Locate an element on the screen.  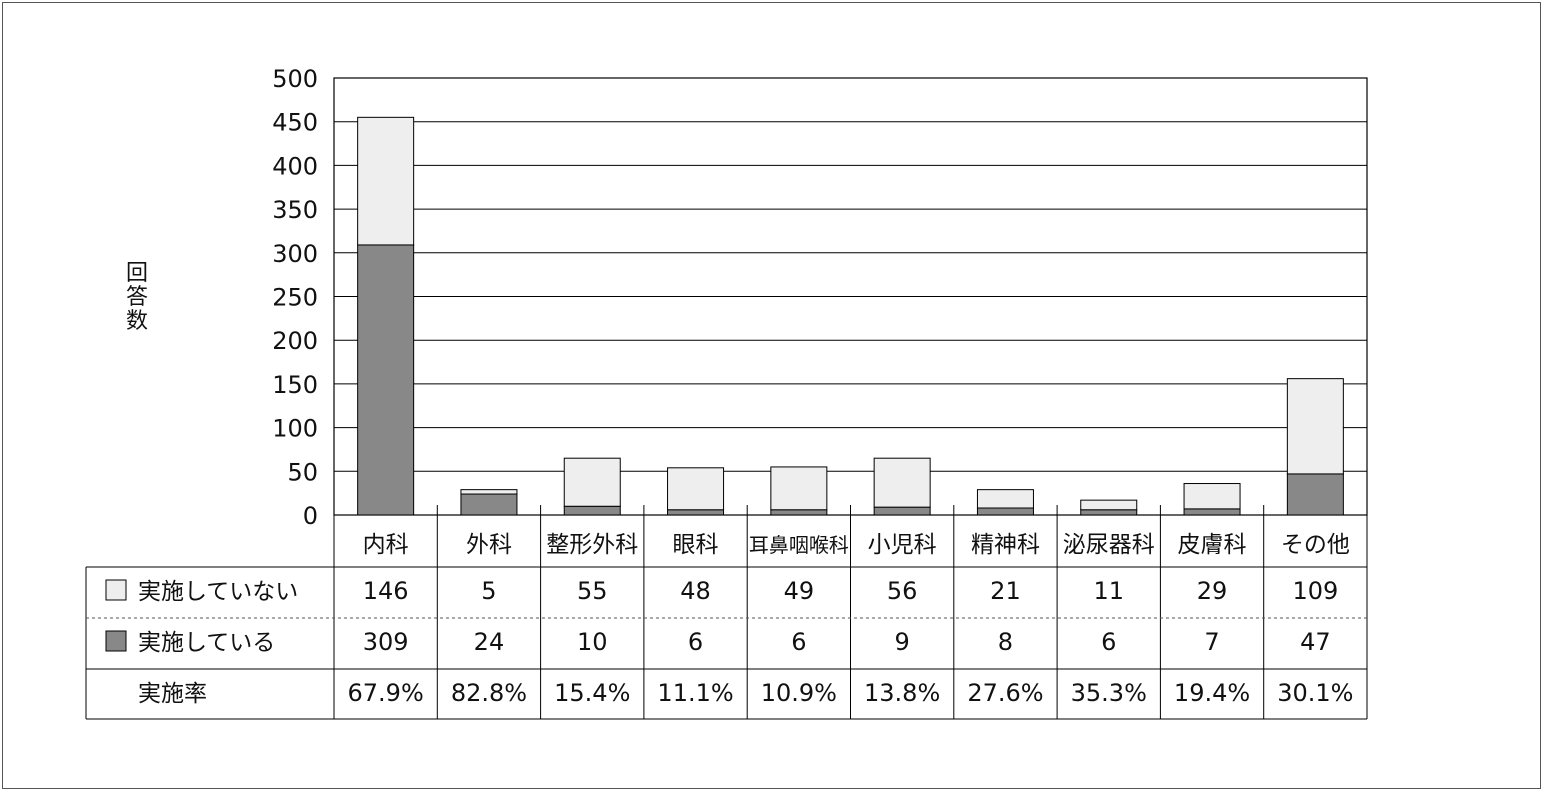
table-cell: 7 is located at coordinates (1211, 642).